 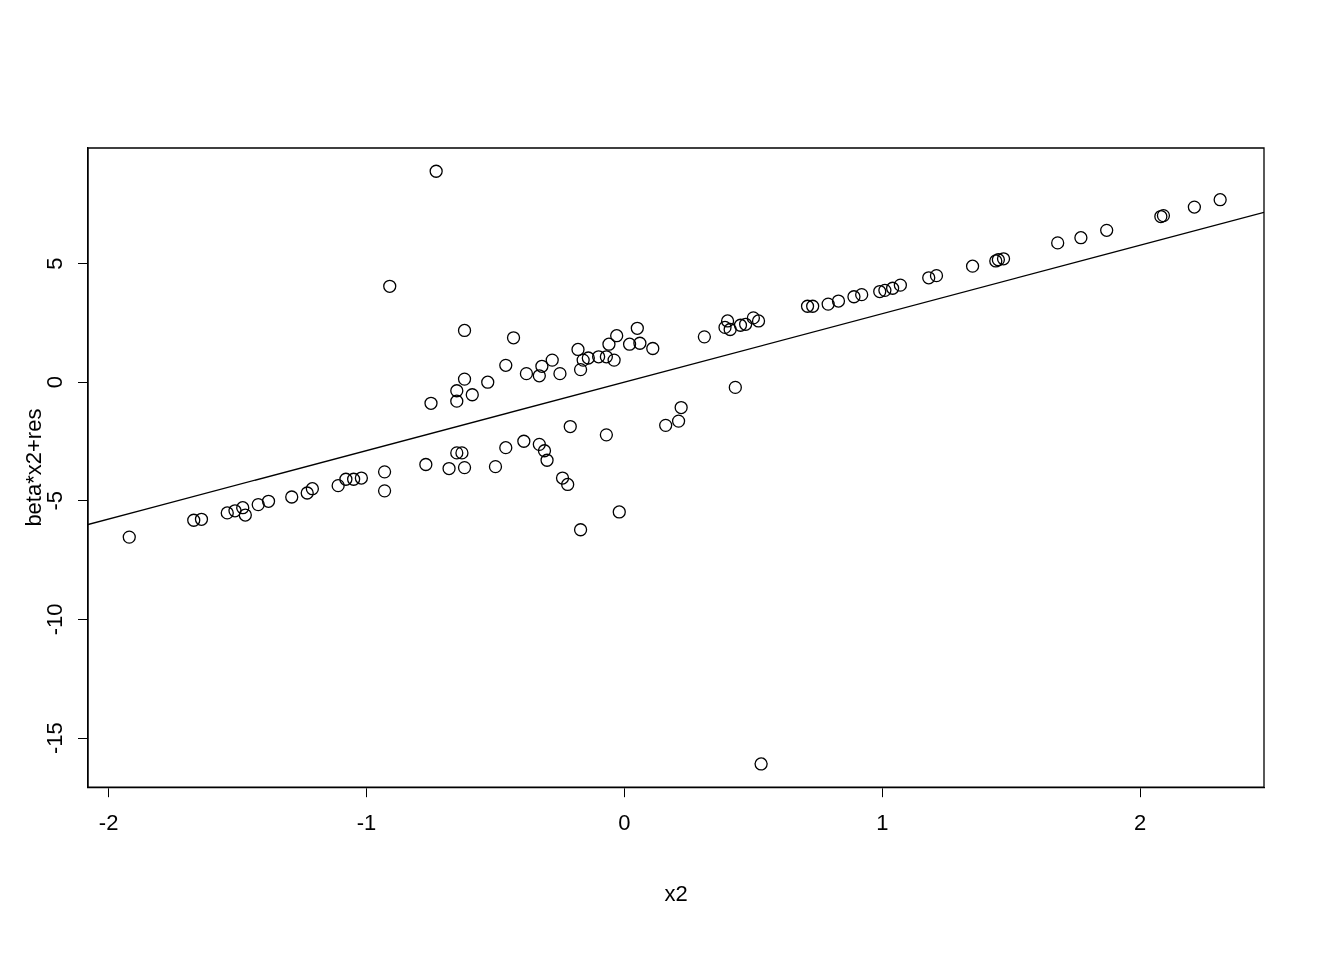 What do you see at coordinates (624, 823) in the screenshot?
I see `x-tick-label: 0` at bounding box center [624, 823].